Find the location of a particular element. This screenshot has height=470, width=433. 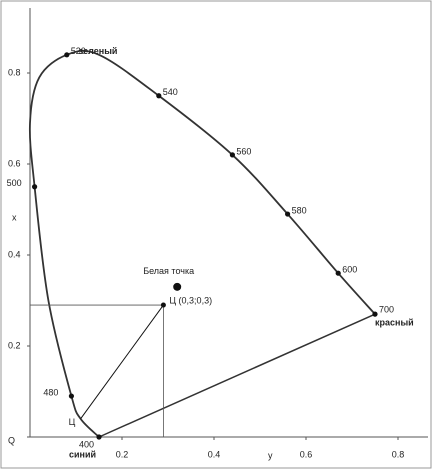

y-tick-label: 0.6 is located at coordinates (14, 163).